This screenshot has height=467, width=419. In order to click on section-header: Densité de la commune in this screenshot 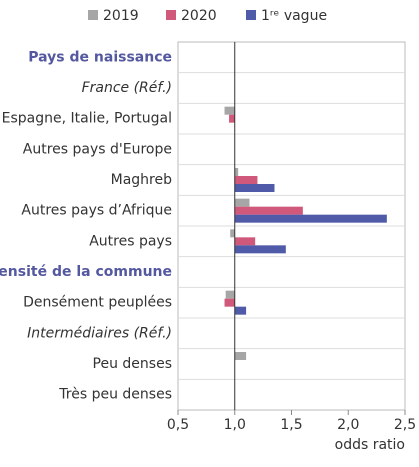, I will do `click(86, 272)`.